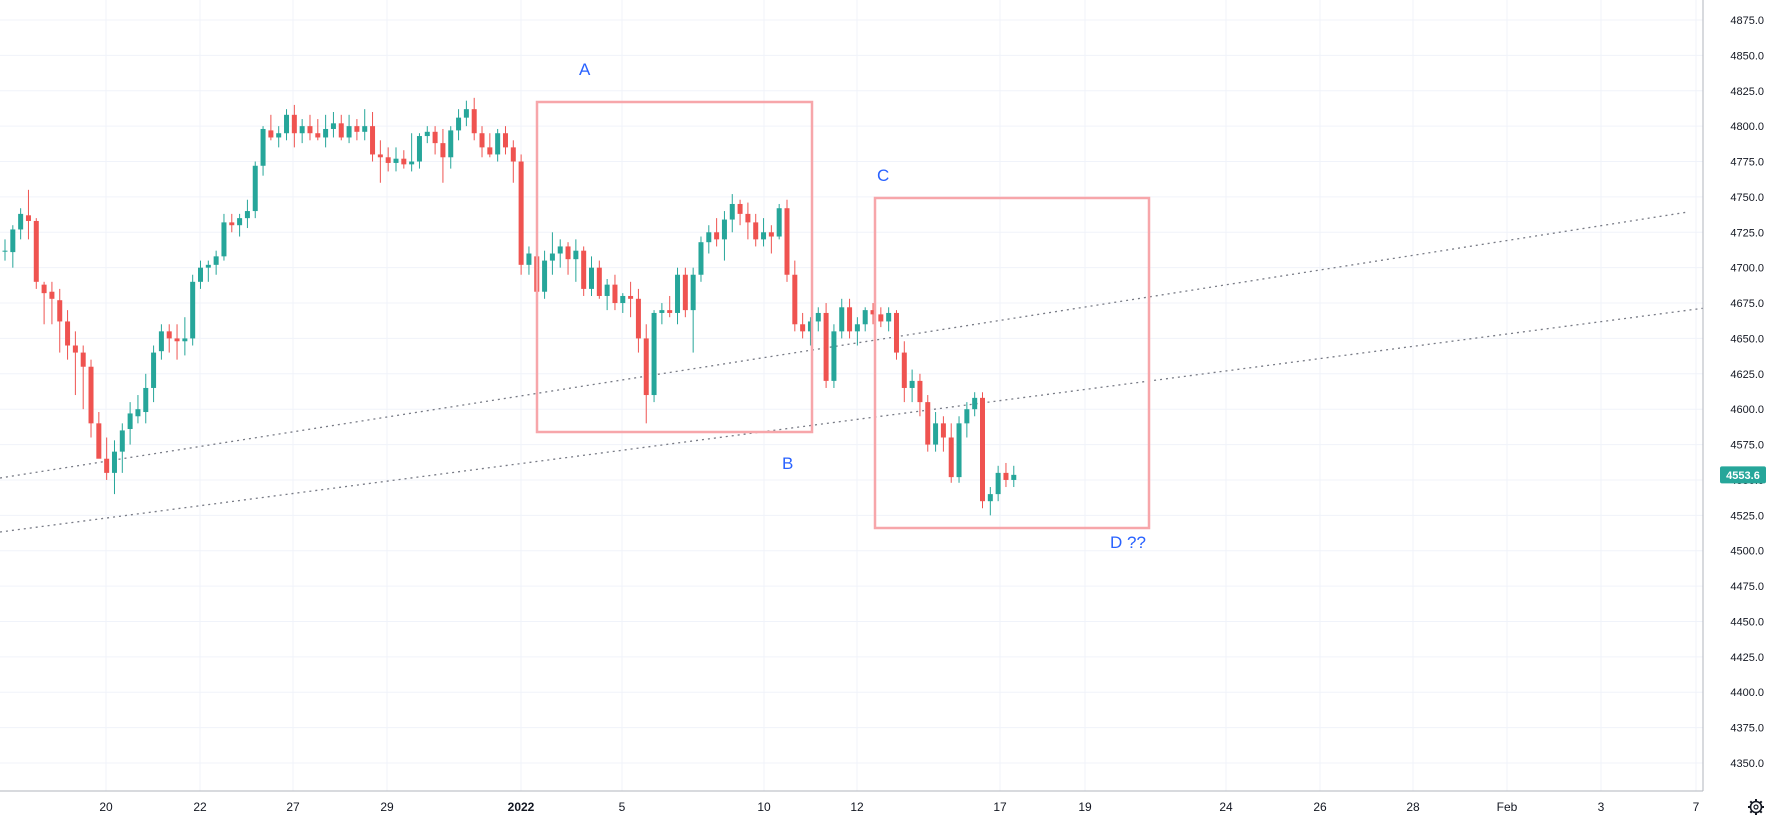 The width and height of the screenshot is (1773, 821). Describe the element at coordinates (1756, 807) in the screenshot. I see `gear-icon` at that location.